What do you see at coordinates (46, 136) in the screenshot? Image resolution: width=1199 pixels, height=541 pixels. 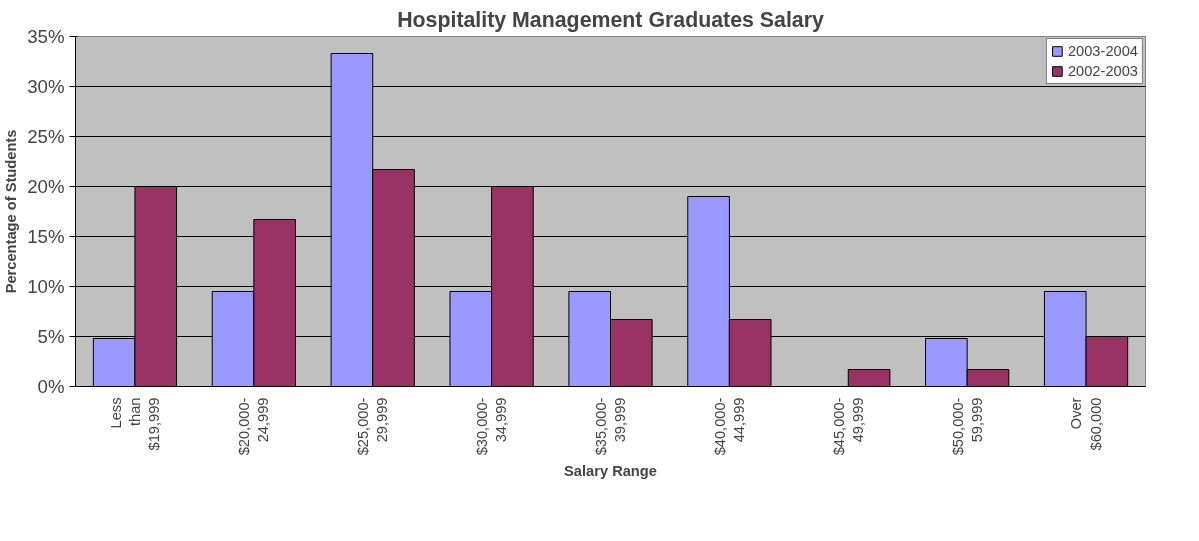 I see `y-tick-label: 25%` at bounding box center [46, 136].